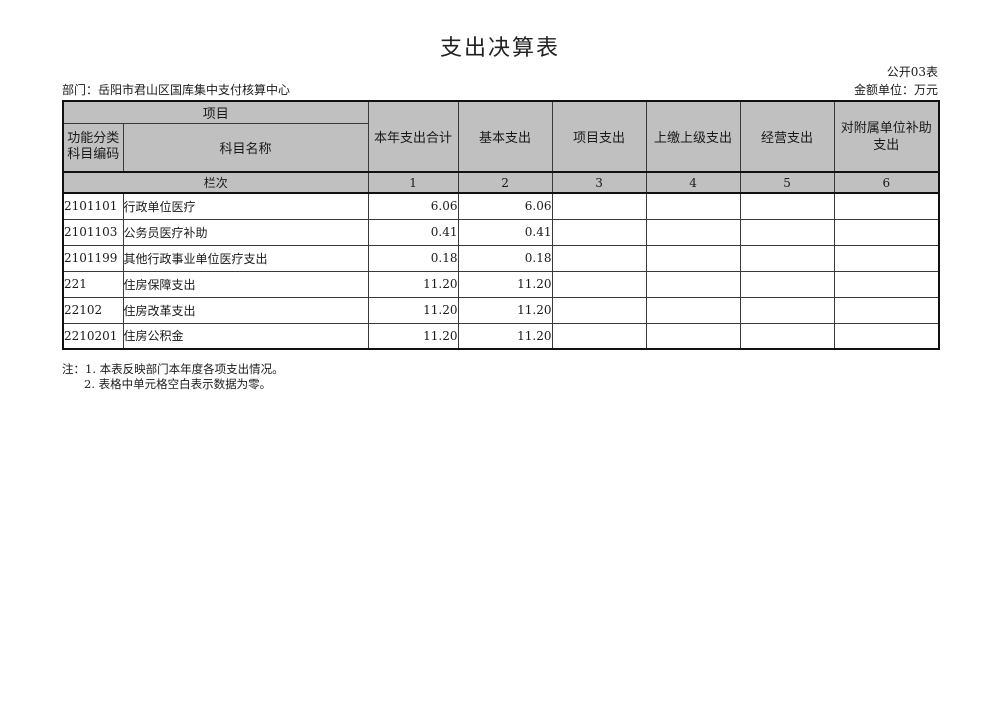 The width and height of the screenshot is (1000, 706). What do you see at coordinates (245, 258) in the screenshot?
I see `cell-name: 其他行政事业单位医疗支出` at bounding box center [245, 258].